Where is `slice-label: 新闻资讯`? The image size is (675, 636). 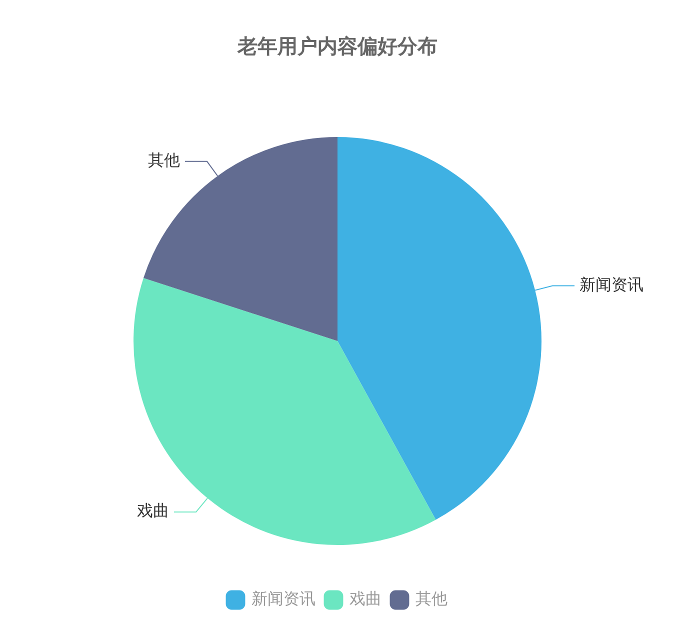 slice-label: 新闻资讯 is located at coordinates (612, 284).